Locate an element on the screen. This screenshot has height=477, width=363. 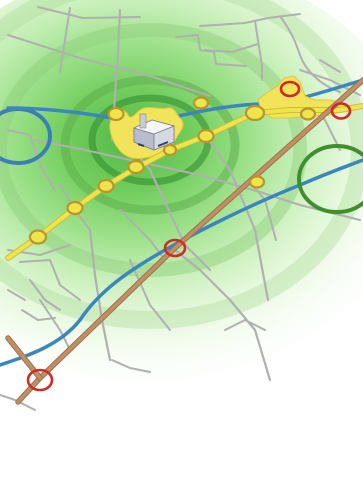
street-top-left is located at coordinates (109, 65).